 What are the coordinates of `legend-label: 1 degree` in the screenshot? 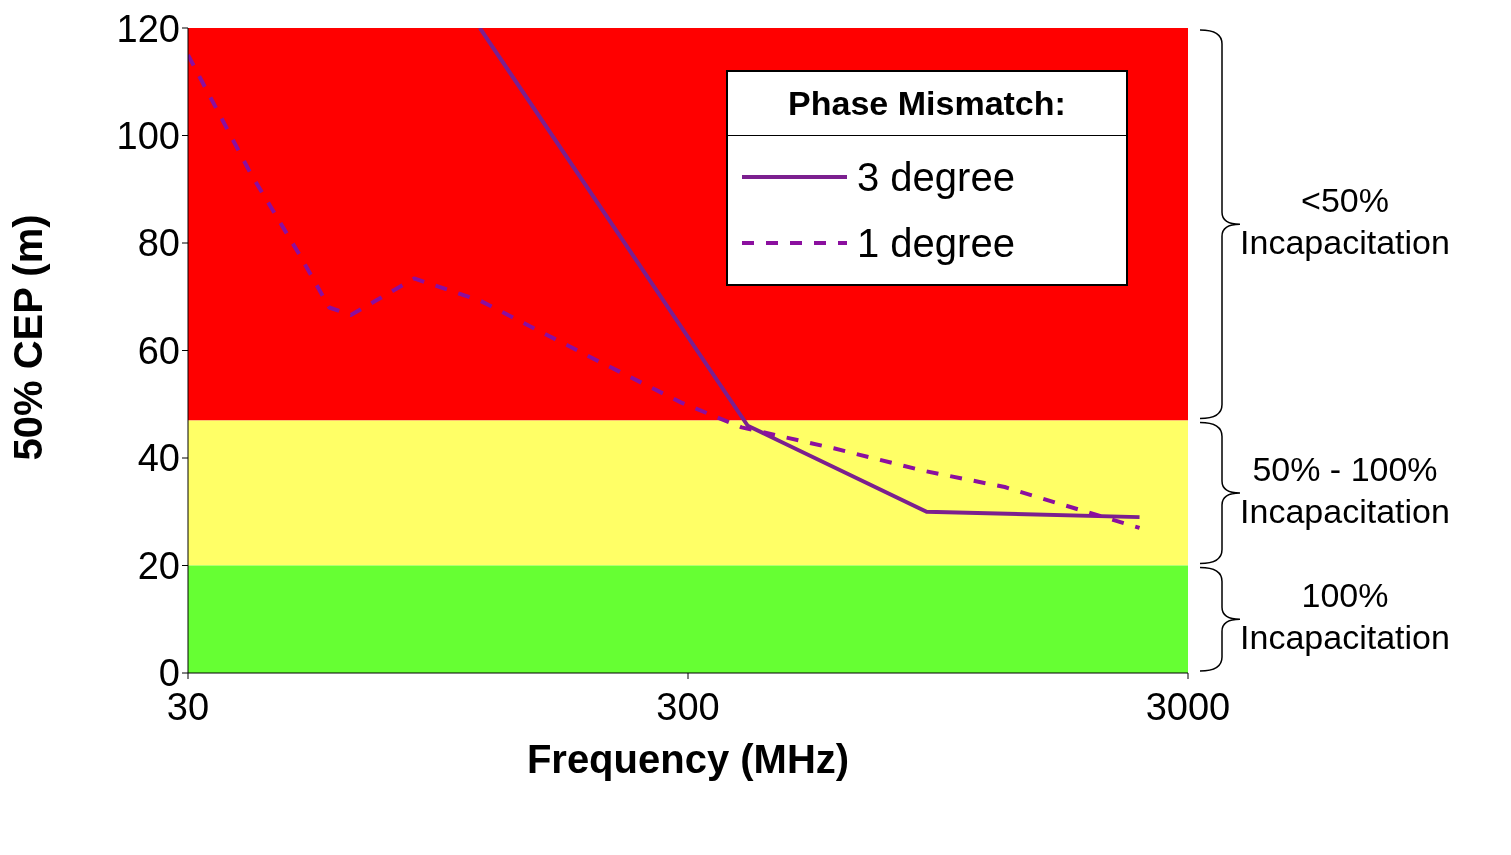 It's located at (936, 243).